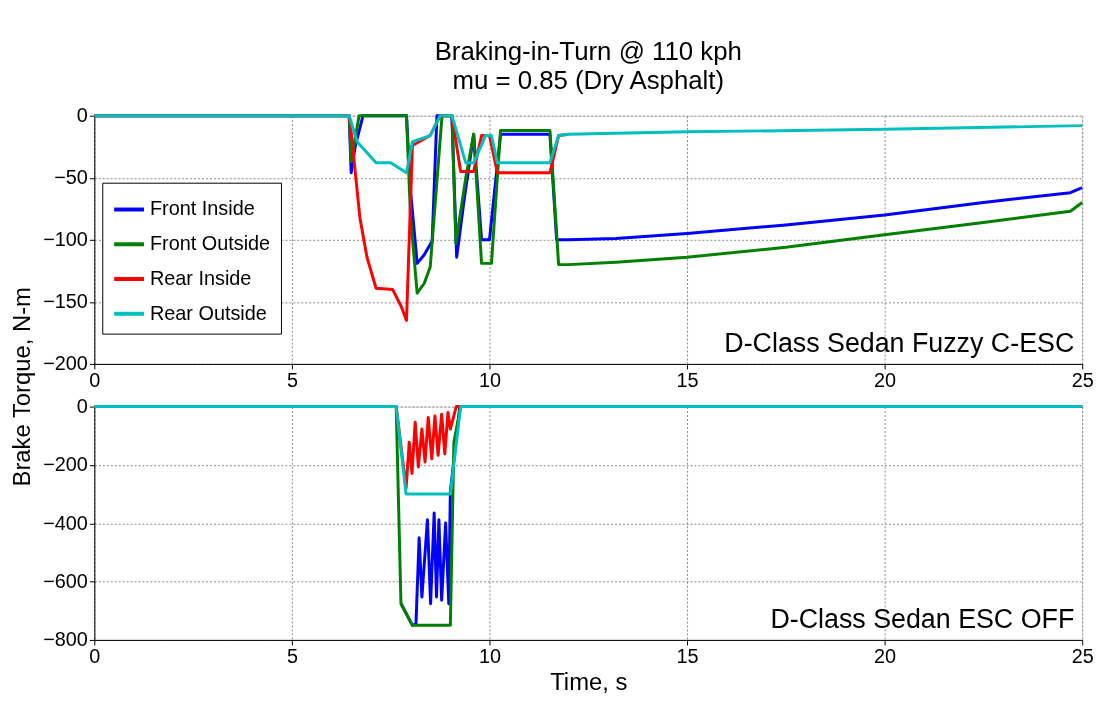 The image size is (1109, 721). What do you see at coordinates (202, 208) in the screenshot?
I see `legend-label: Front Inside` at bounding box center [202, 208].